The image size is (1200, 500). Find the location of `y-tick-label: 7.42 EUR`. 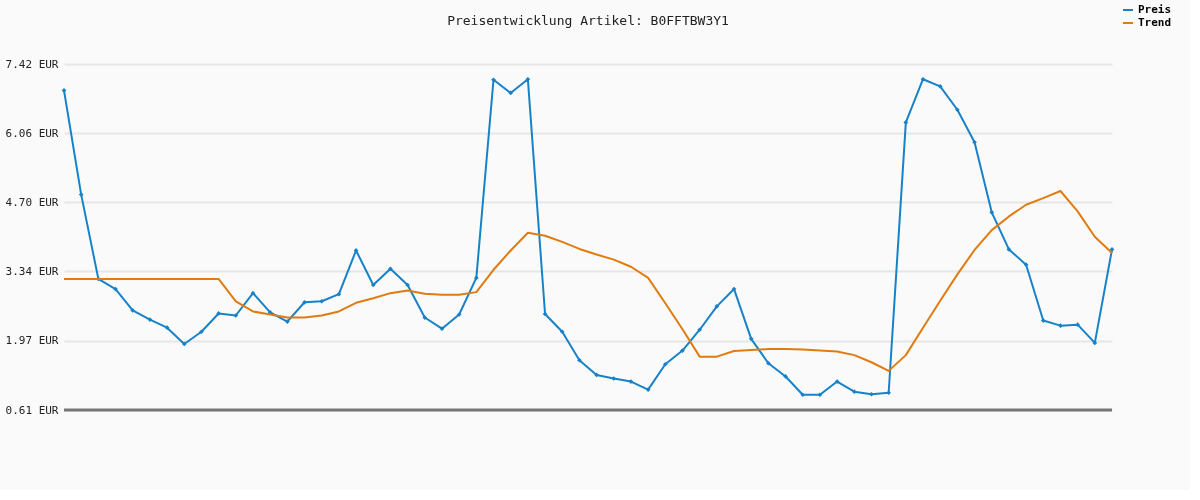

y-tick-label: 7.42 EUR is located at coordinates (32, 64).